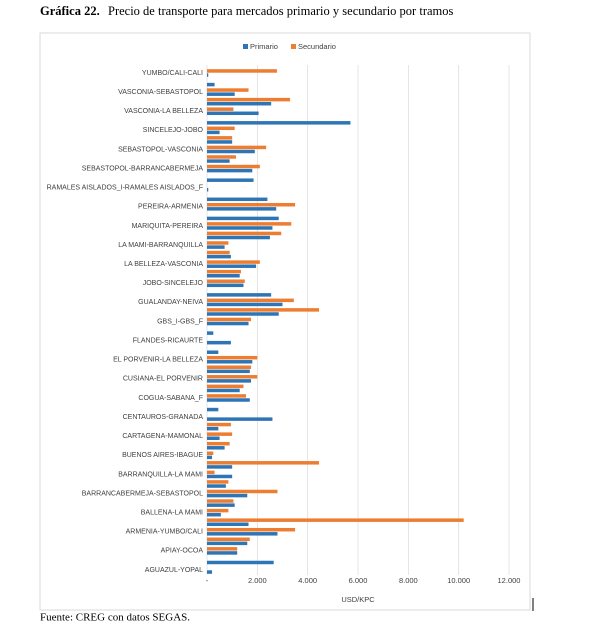 The image size is (590, 640). I want to click on x-tick-label: 6.000, so click(358, 580).